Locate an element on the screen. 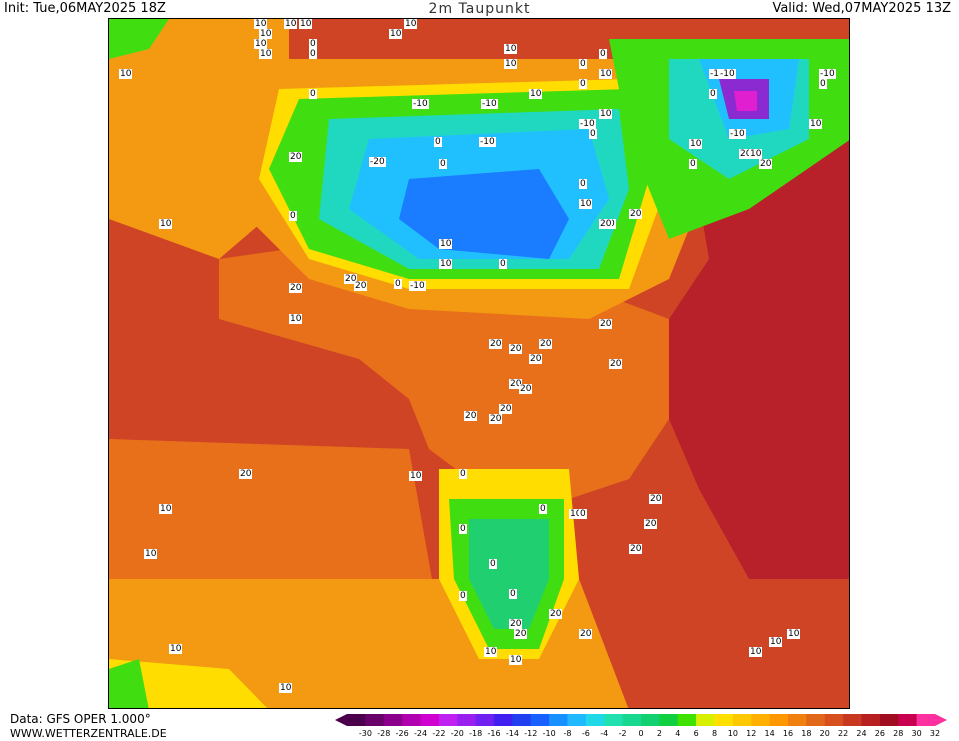 This screenshot has height=741, width=959. north-atlantic-orange is located at coordinates (199, 139).